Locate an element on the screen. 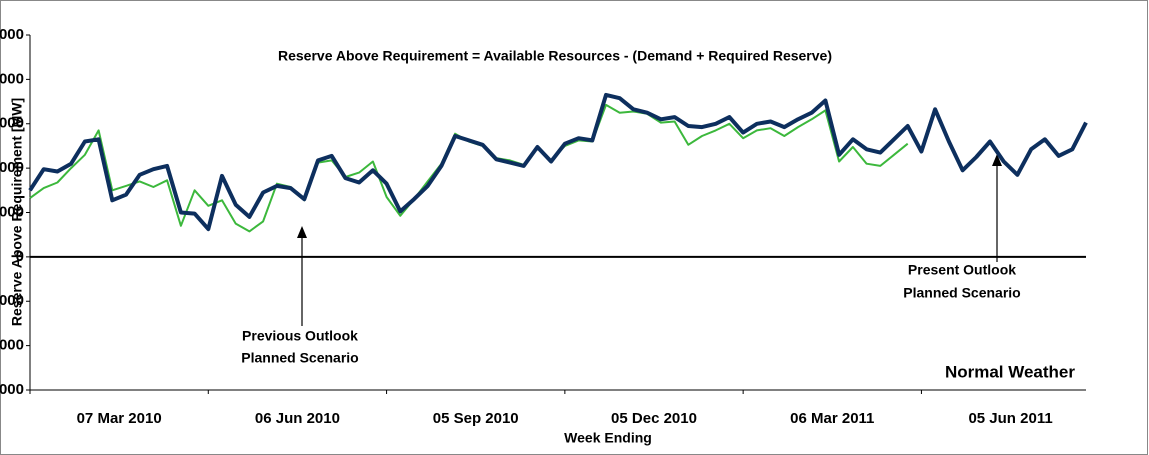  annotation: Normal Weather is located at coordinates (1010, 371).